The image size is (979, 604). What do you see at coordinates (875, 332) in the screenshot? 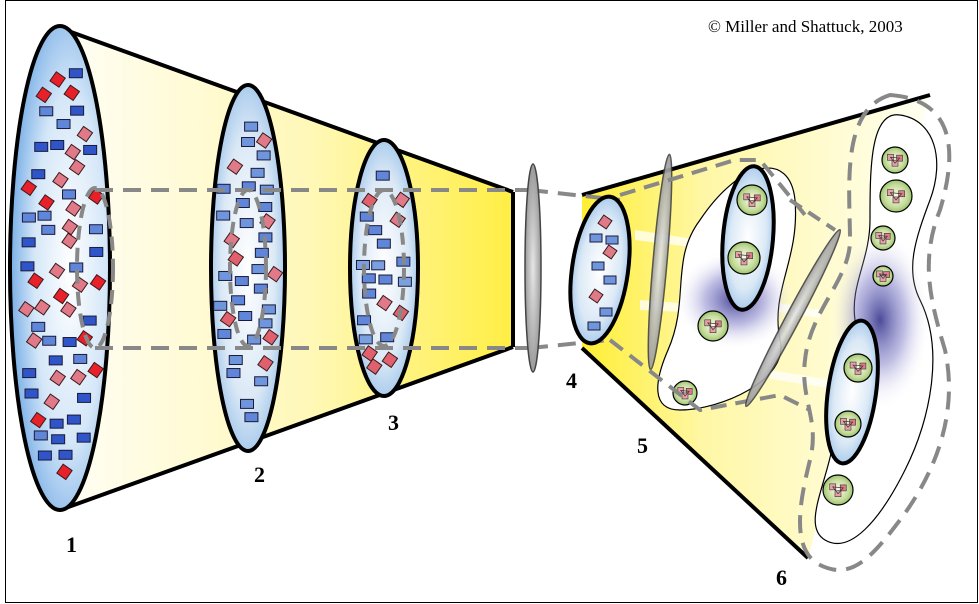
I see `stage-6-dash` at bounding box center [875, 332].